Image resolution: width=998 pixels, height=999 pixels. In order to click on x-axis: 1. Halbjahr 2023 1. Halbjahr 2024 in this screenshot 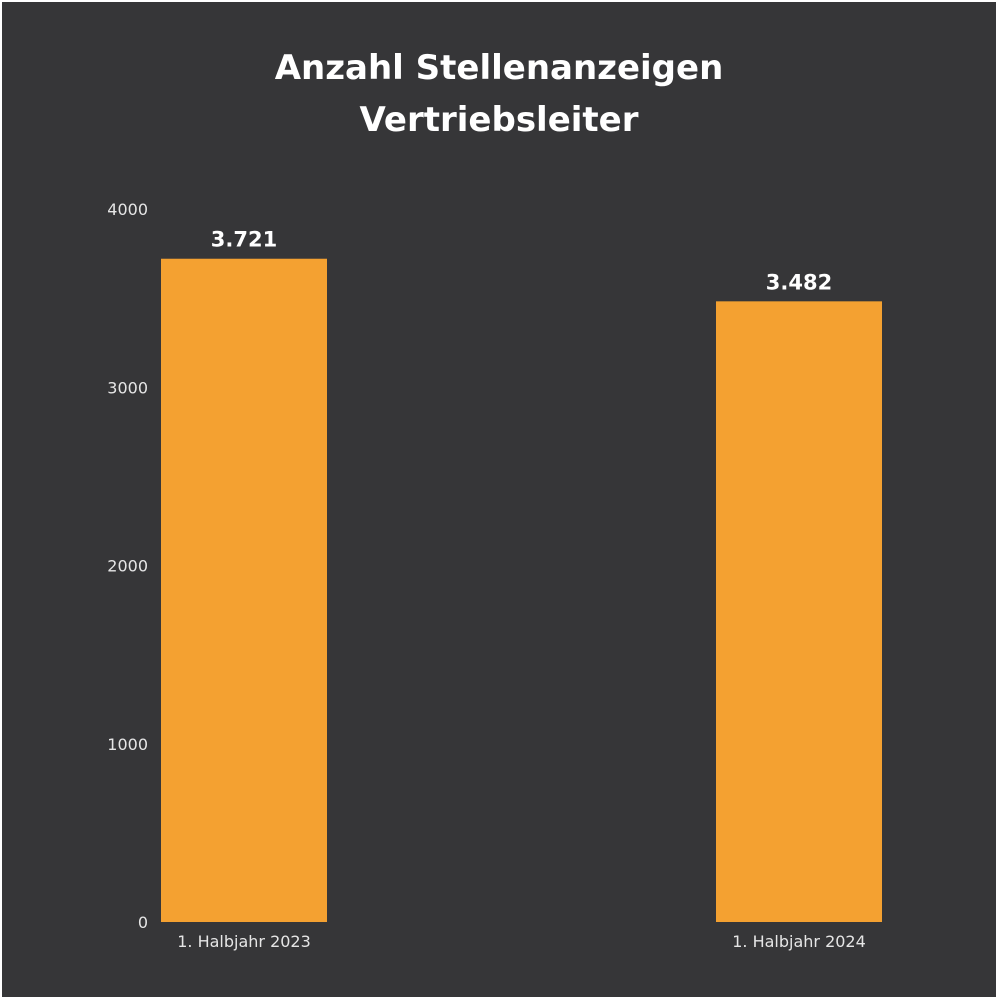, I will do `click(521, 941)`.